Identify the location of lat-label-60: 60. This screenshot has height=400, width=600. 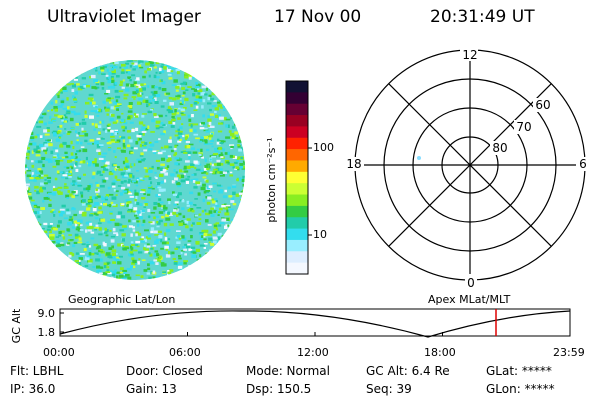
(542, 105).